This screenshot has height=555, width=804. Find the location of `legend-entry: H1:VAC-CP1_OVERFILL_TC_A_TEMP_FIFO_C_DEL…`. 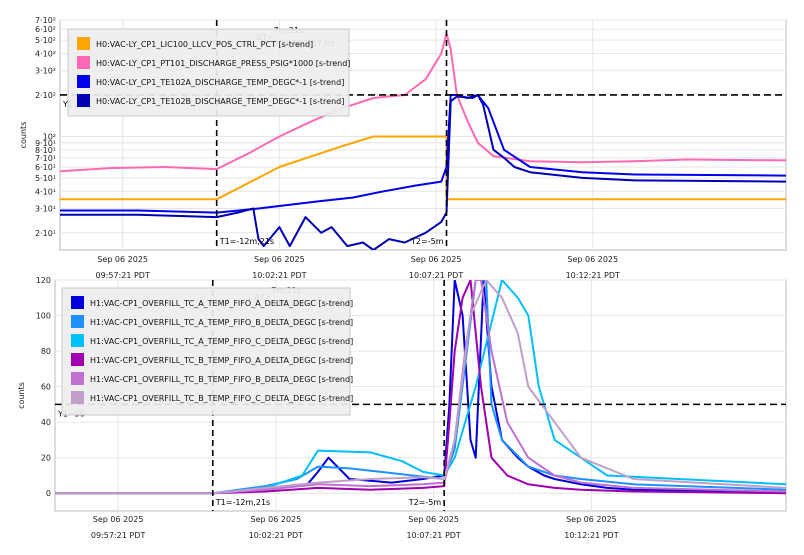

legend-entry: H1:VAC-CP1_OVERFILL_TC_A_TEMP_FIFO_C_DEL… is located at coordinates (221, 341).